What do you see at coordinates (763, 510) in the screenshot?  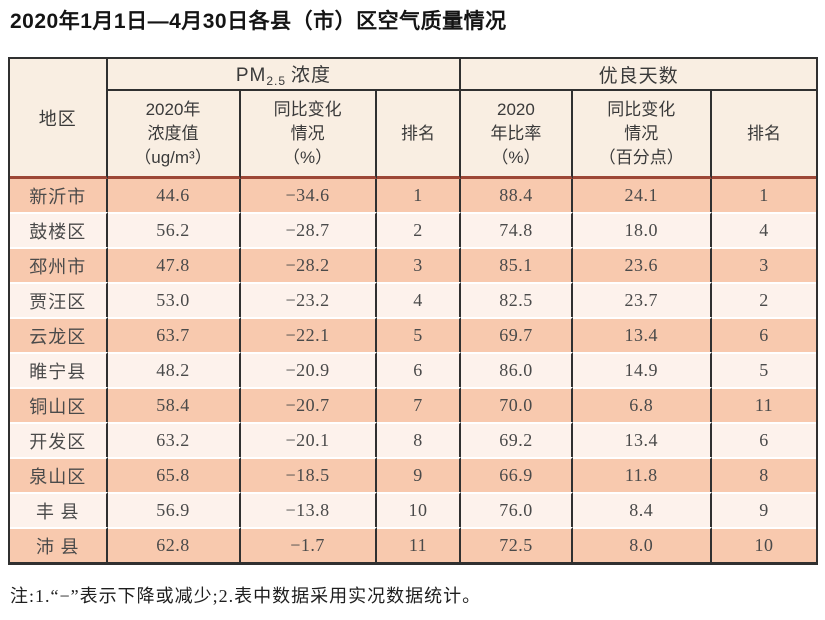 I see `cell-days-rank: 9` at bounding box center [763, 510].